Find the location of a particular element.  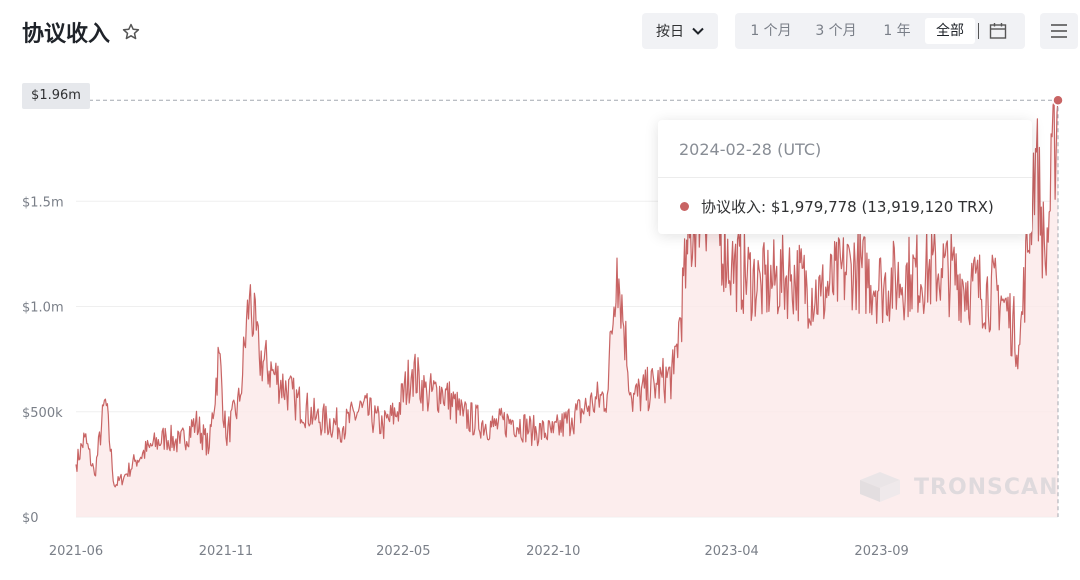

crosshair-value-label: $1.96m is located at coordinates (56, 96).